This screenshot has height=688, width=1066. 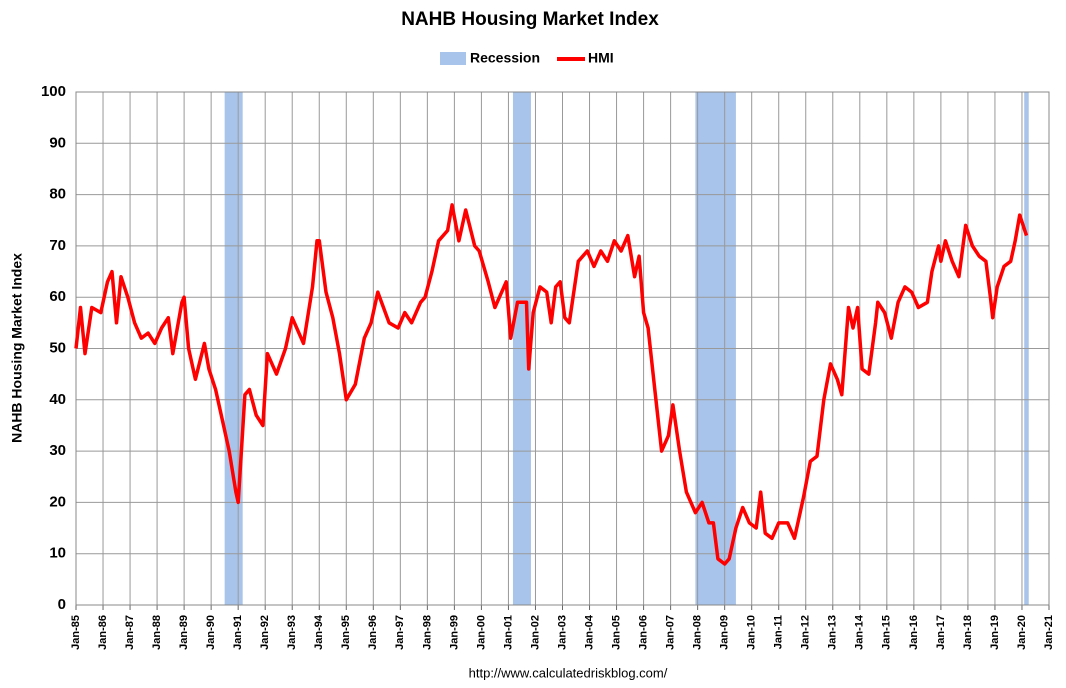 I want to click on x-tick-label: Jan-21, so click(x=1049, y=632).